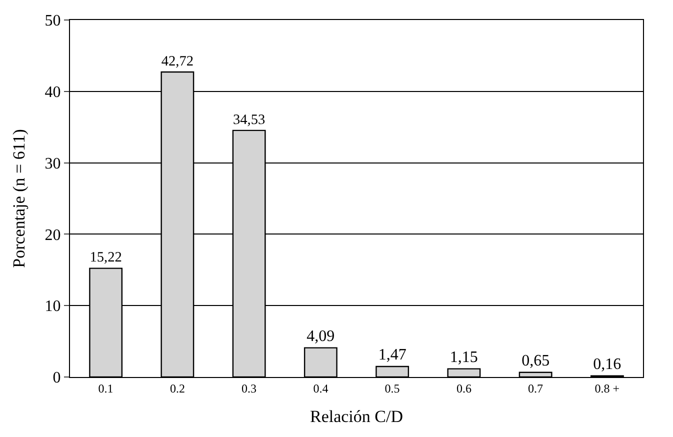  What do you see at coordinates (320, 388) in the screenshot?
I see `x-tick-label: 0.4` at bounding box center [320, 388].